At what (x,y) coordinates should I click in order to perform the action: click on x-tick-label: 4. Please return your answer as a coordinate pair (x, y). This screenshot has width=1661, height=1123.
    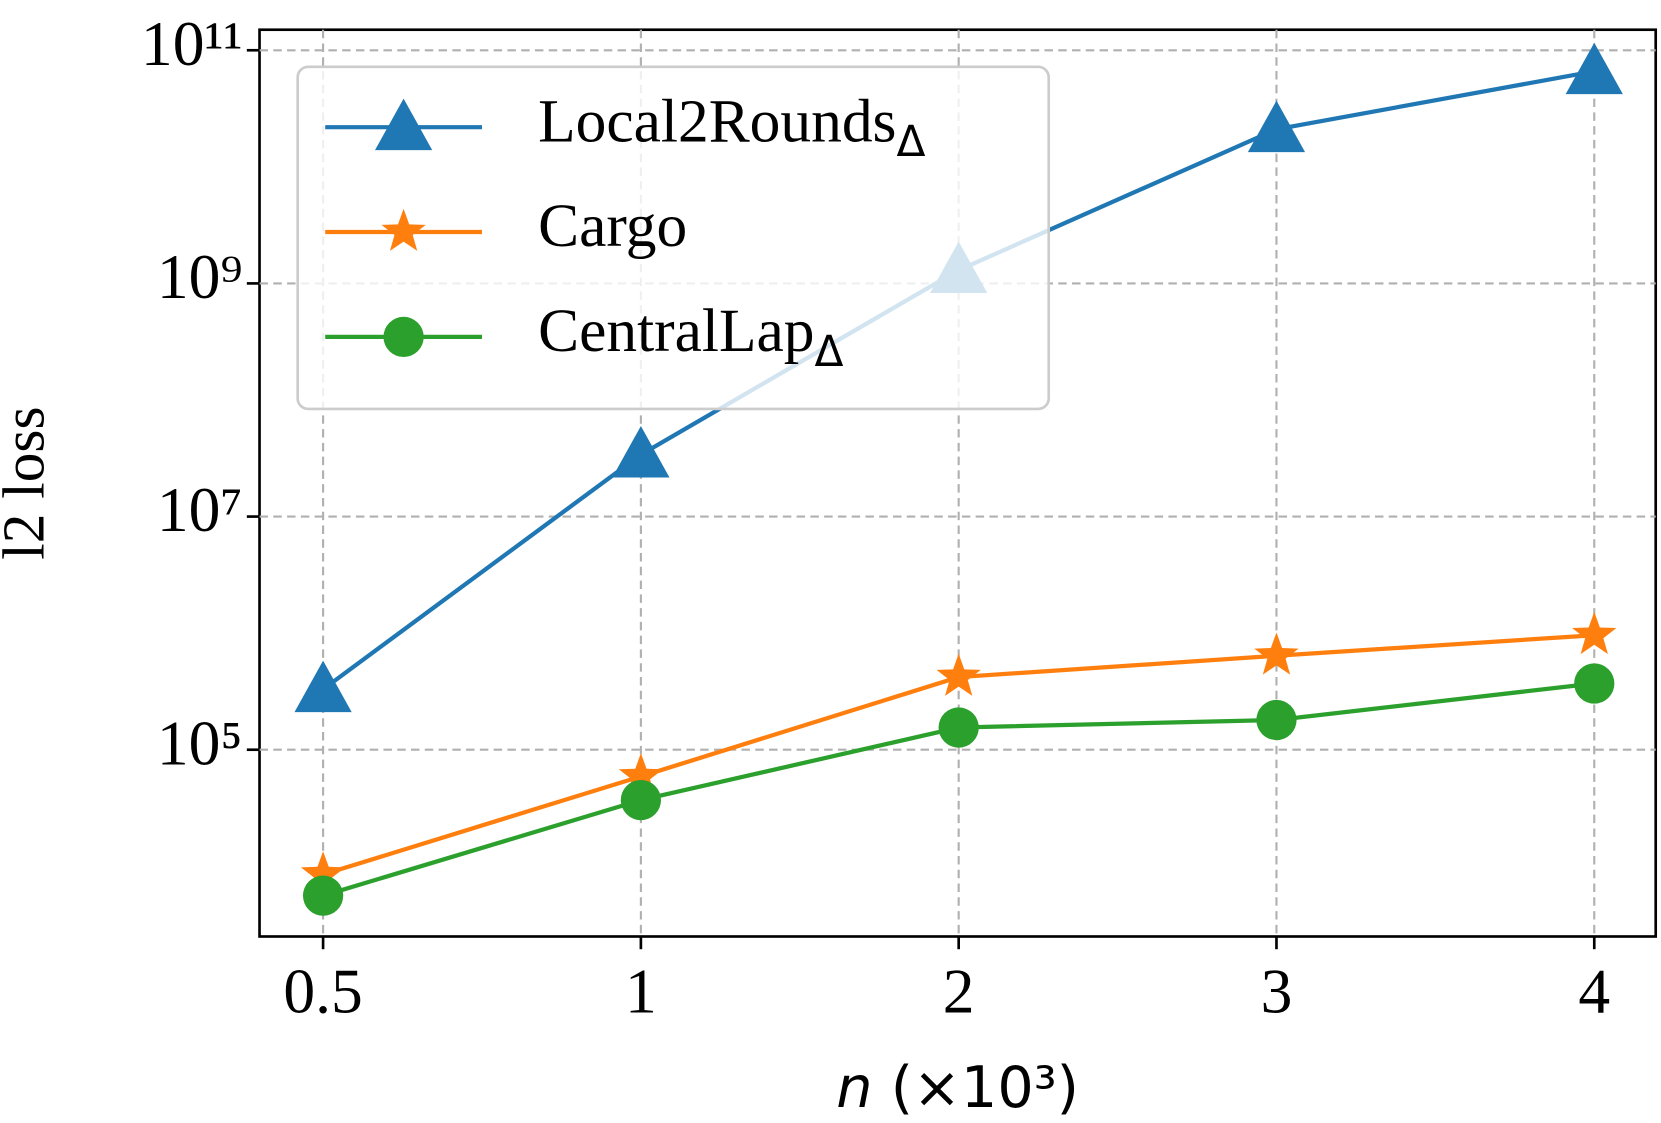
    Looking at the image, I should click on (1594, 991).